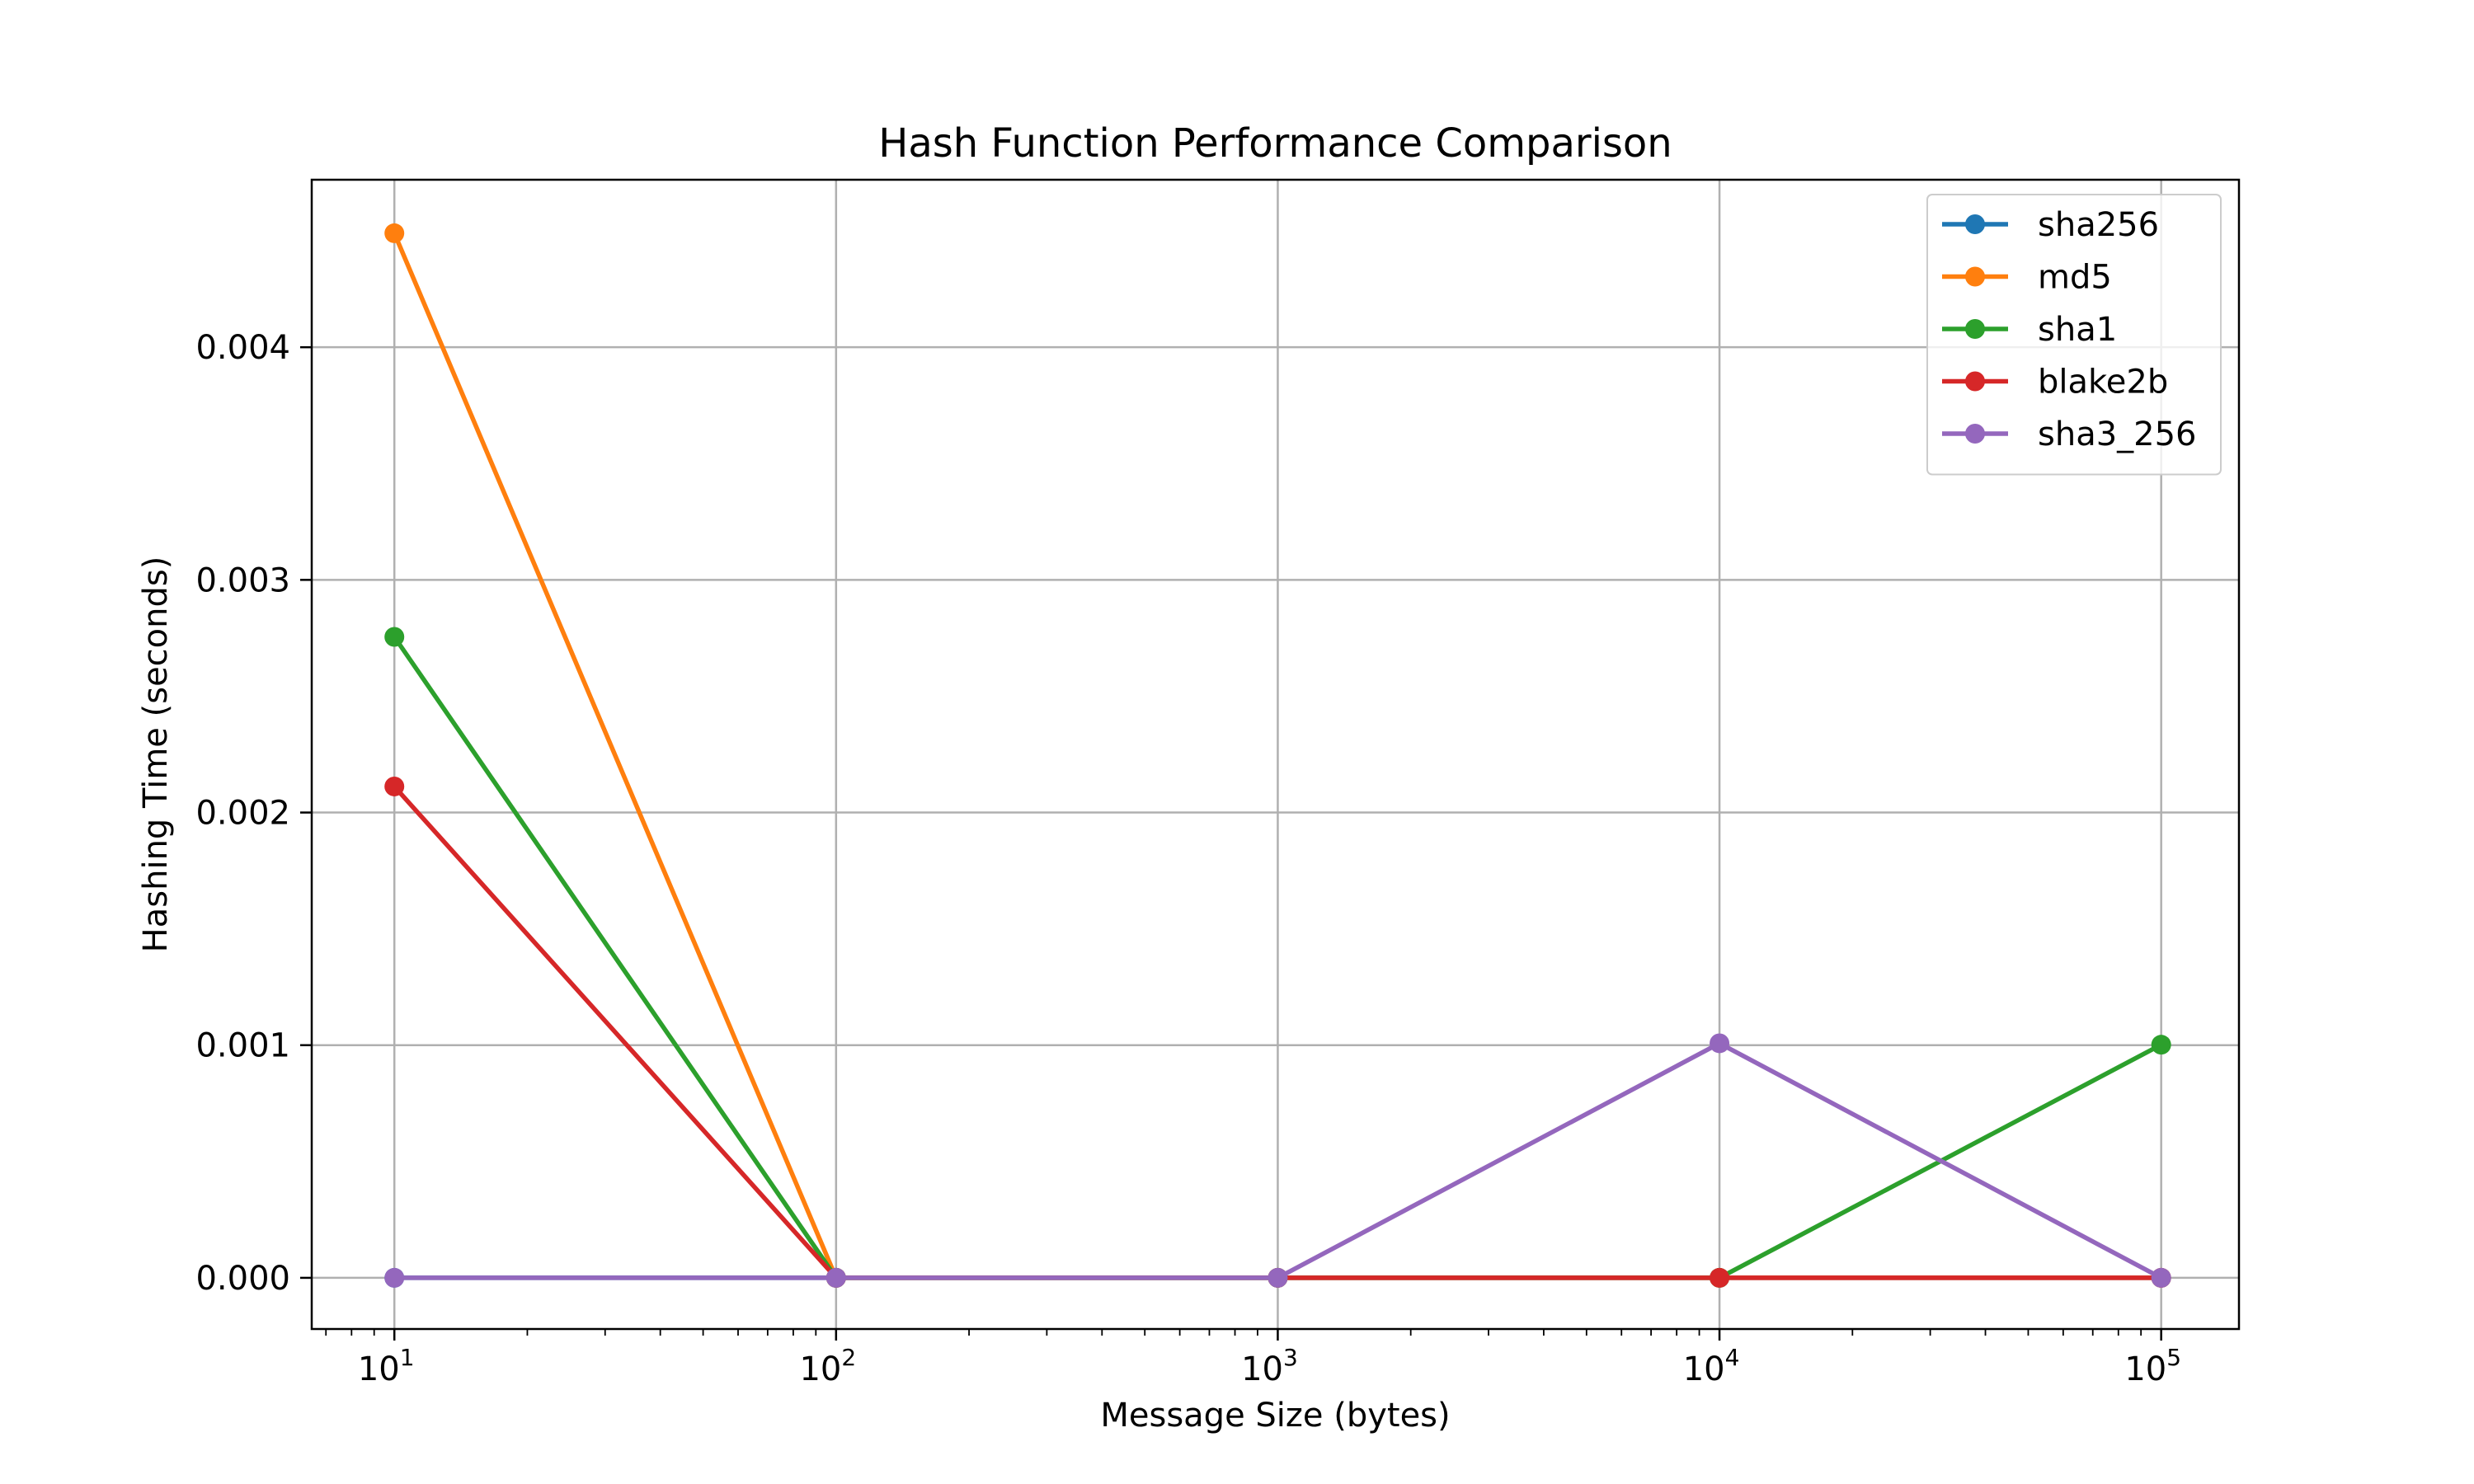 The image size is (2474, 1484). Describe the element at coordinates (242, 1279) in the screenshot. I see `y-tick-label: 0.000` at that location.